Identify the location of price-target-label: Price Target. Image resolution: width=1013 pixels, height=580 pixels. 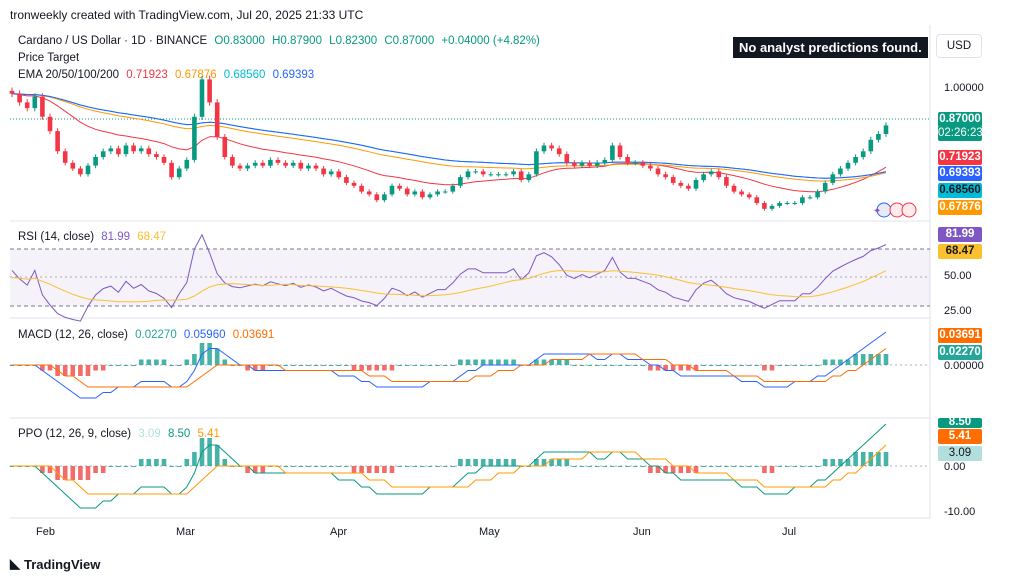
(49, 58).